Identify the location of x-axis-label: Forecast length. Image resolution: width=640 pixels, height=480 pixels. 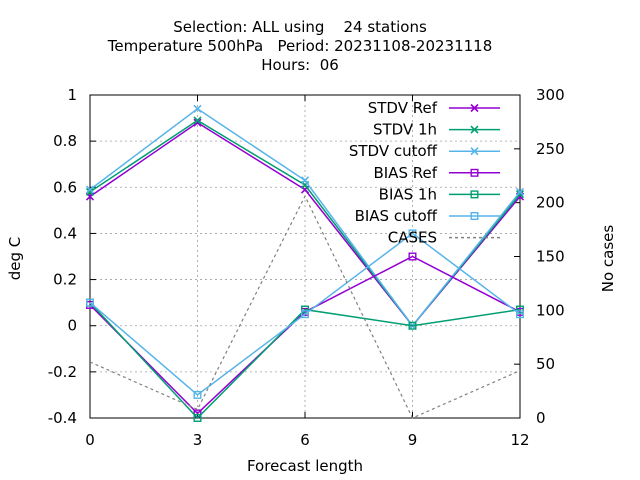
(305, 466).